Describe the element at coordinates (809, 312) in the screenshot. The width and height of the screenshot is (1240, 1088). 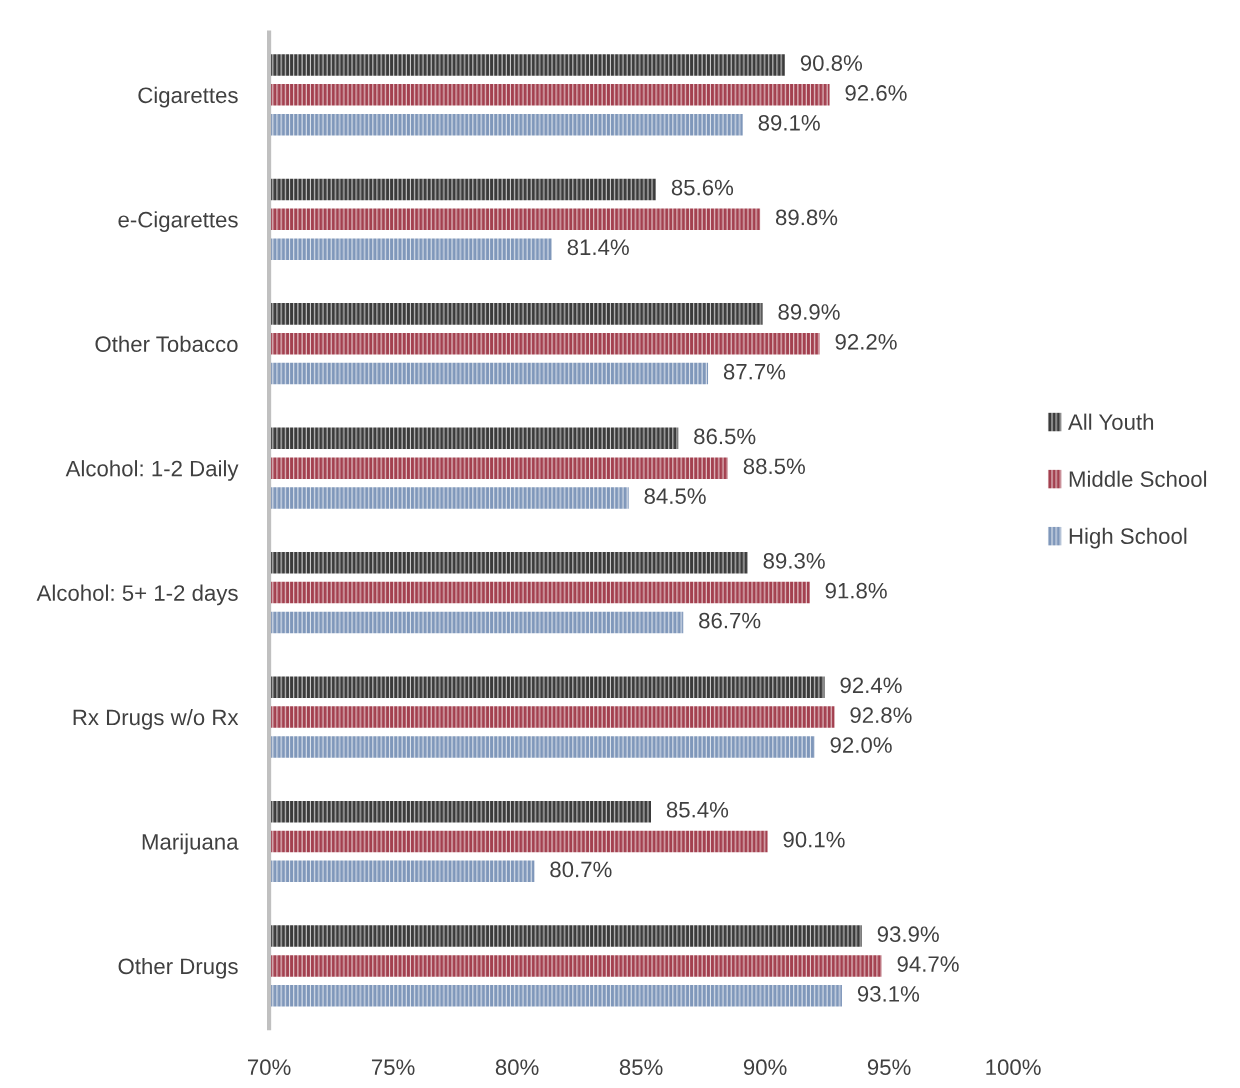
I see `data-label: 89.9%` at that location.